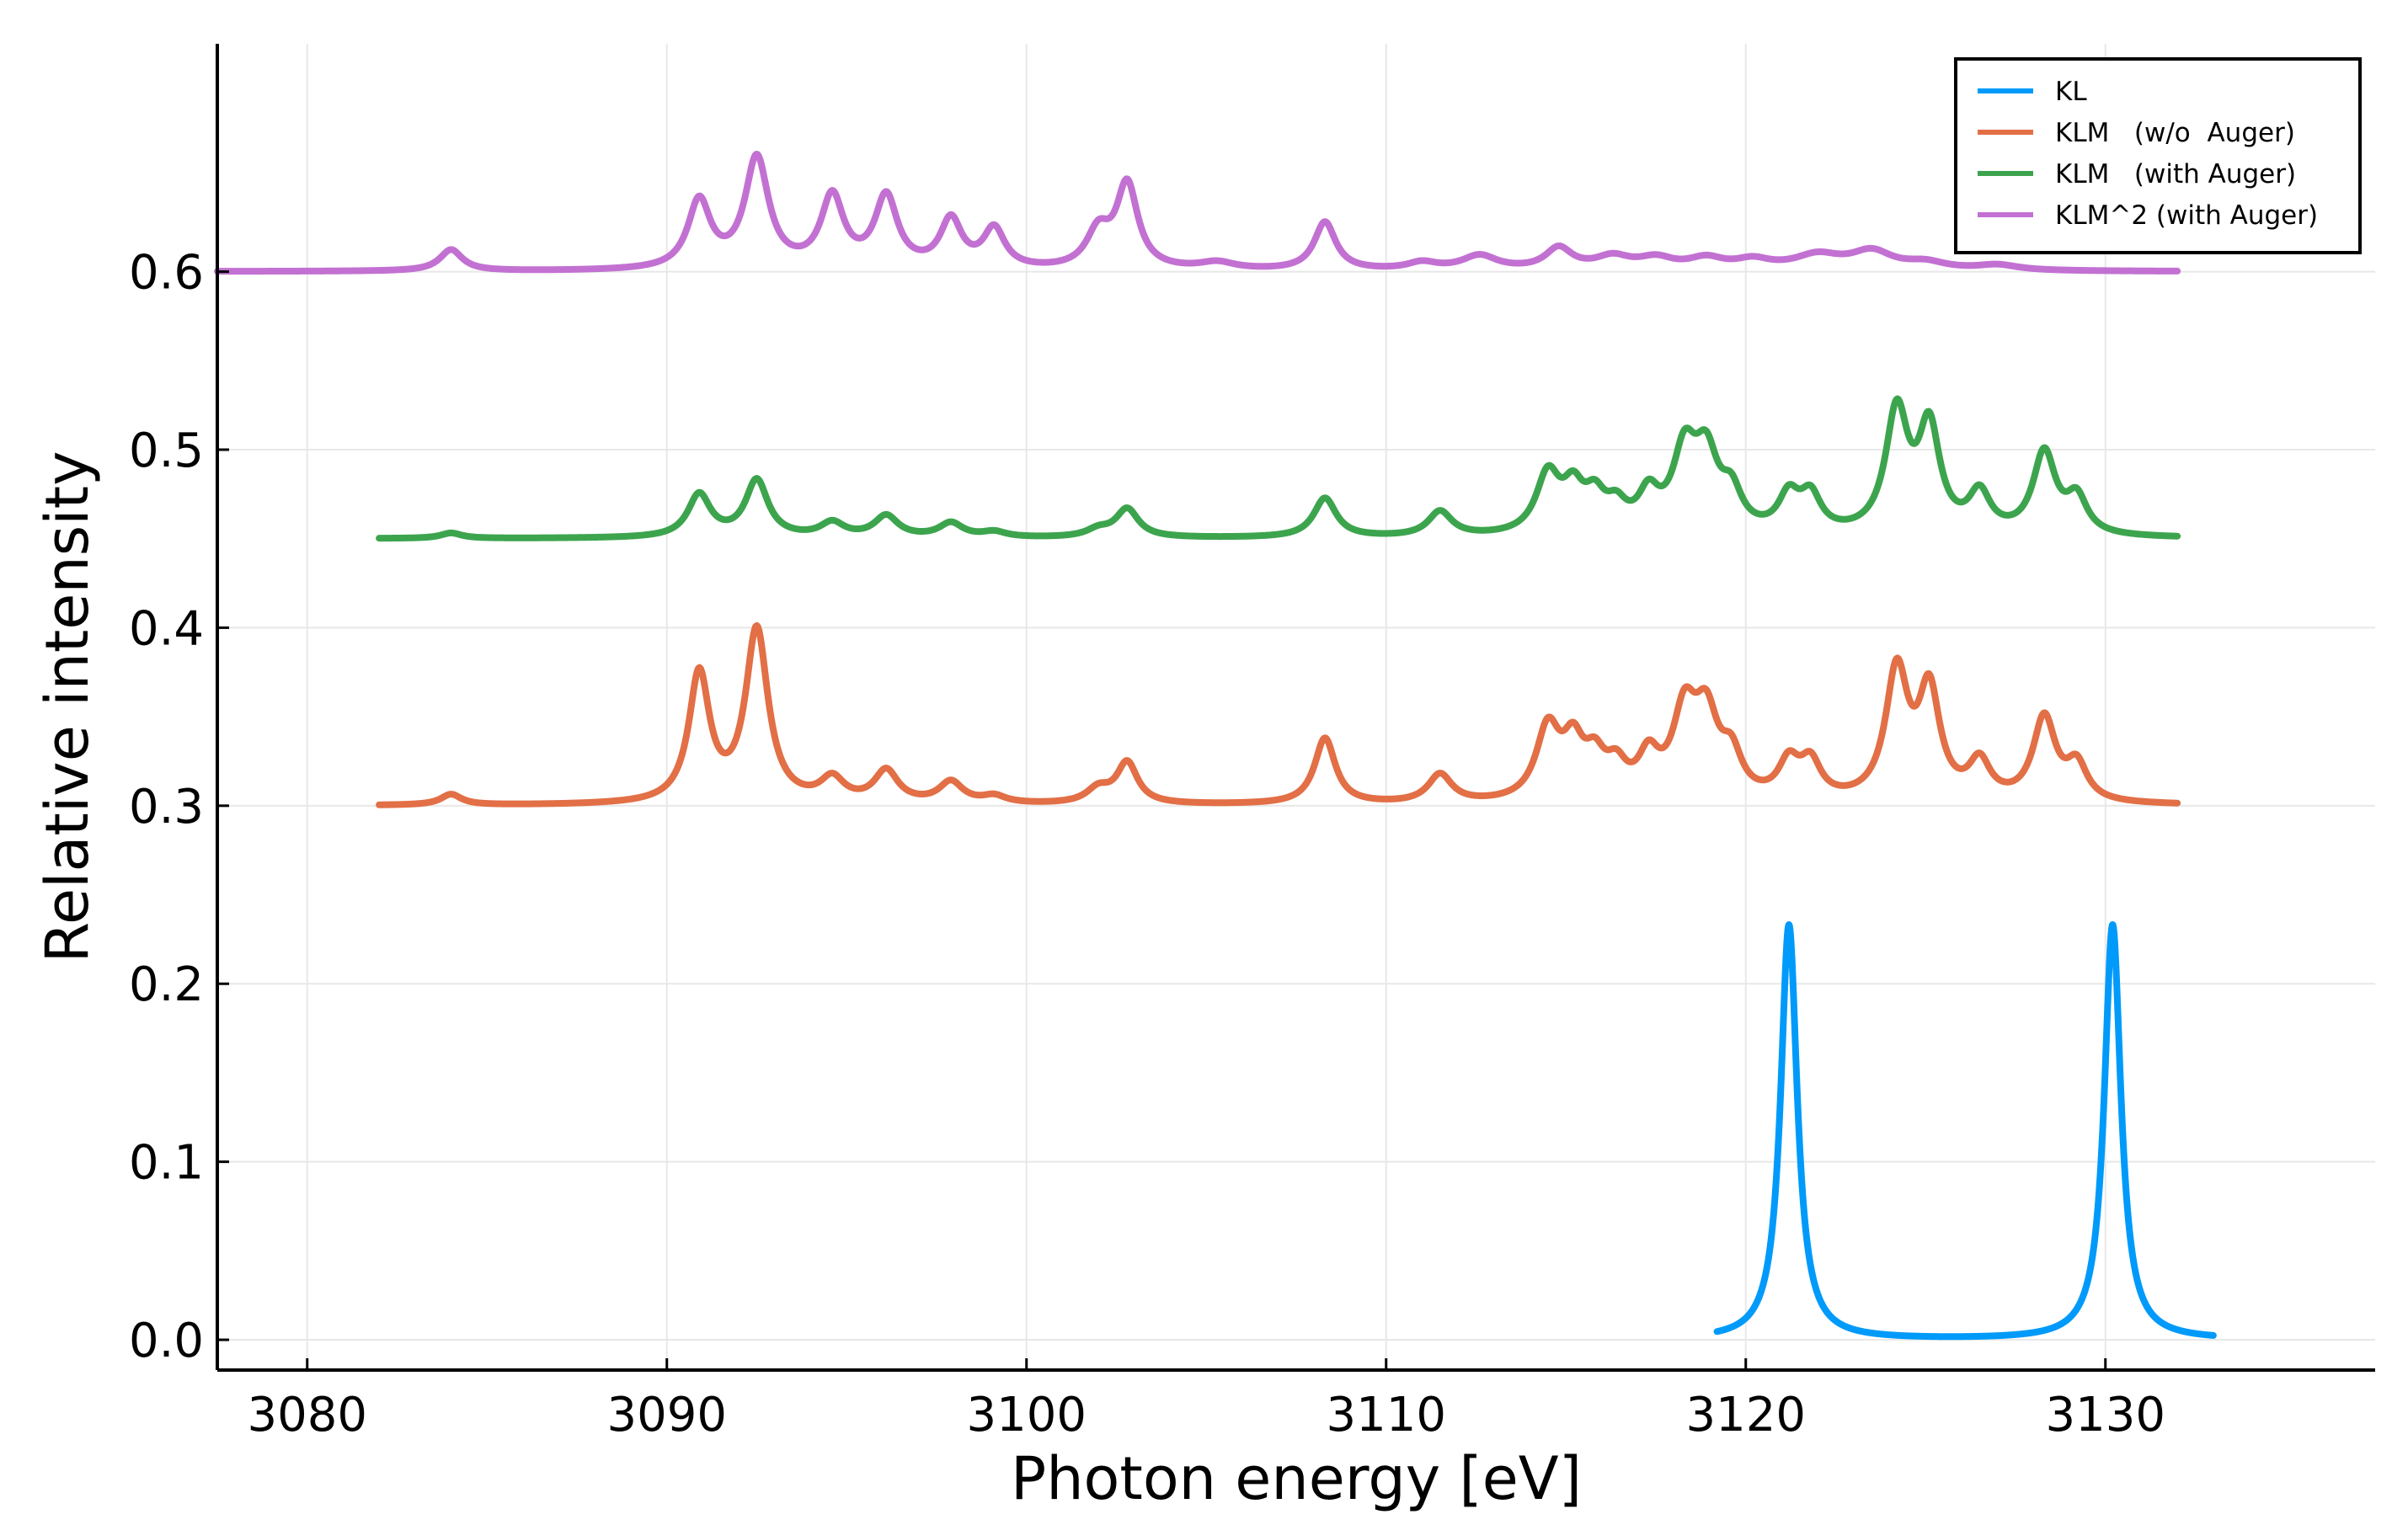 The image size is (2408, 1525). What do you see at coordinates (307, 1415) in the screenshot?
I see `x-tick-label: 3080` at bounding box center [307, 1415].